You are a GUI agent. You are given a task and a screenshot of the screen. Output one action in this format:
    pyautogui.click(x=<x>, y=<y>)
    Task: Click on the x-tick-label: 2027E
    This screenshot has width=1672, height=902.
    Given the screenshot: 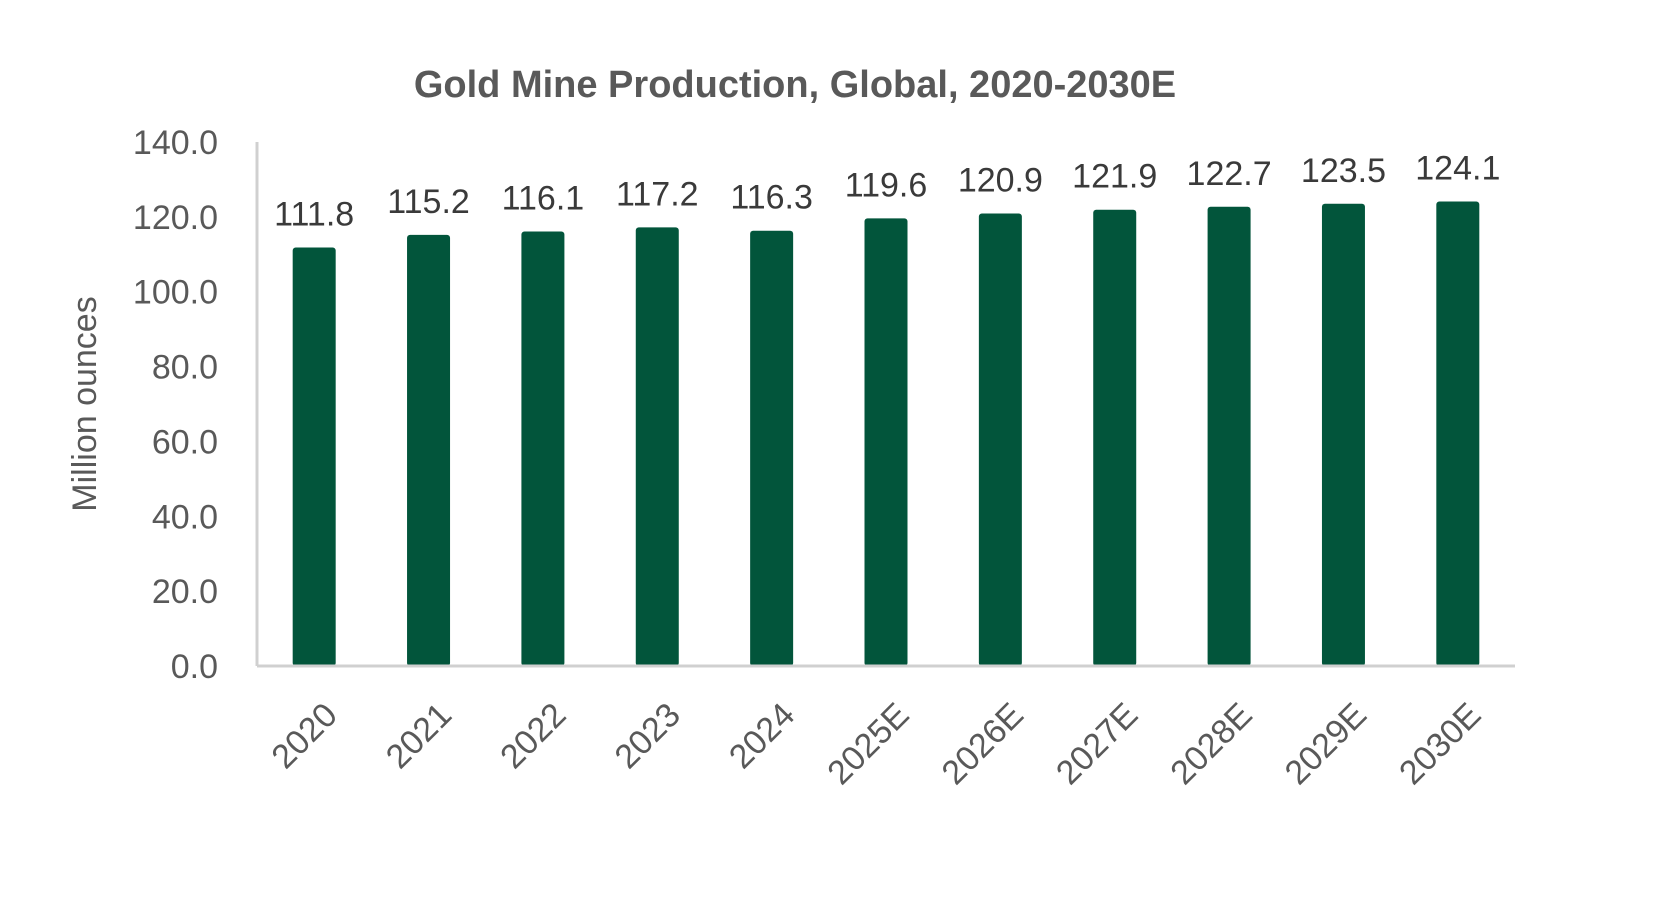 What is the action you would take?
    pyautogui.click(x=1097, y=744)
    